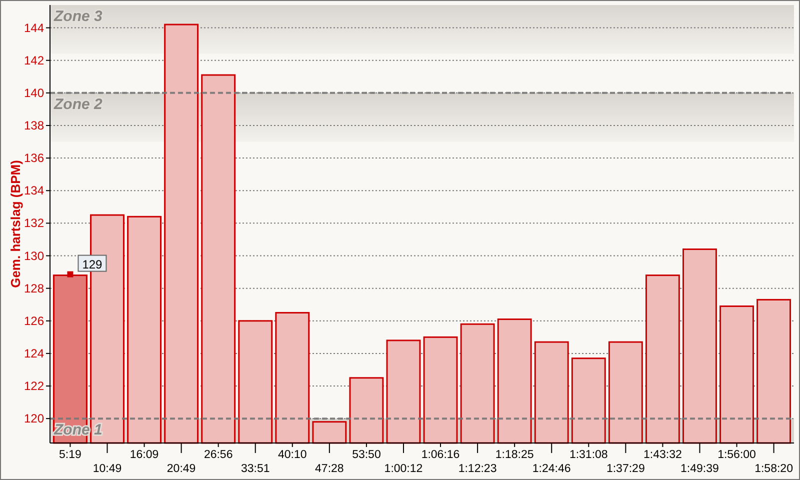 The height and width of the screenshot is (480, 800). I want to click on y-tick-label: 124, so click(34, 353).